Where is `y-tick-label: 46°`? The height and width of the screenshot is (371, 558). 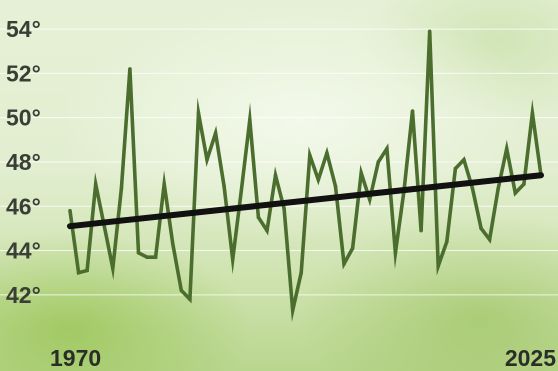
y-tick-label: 46° is located at coordinates (23, 206).